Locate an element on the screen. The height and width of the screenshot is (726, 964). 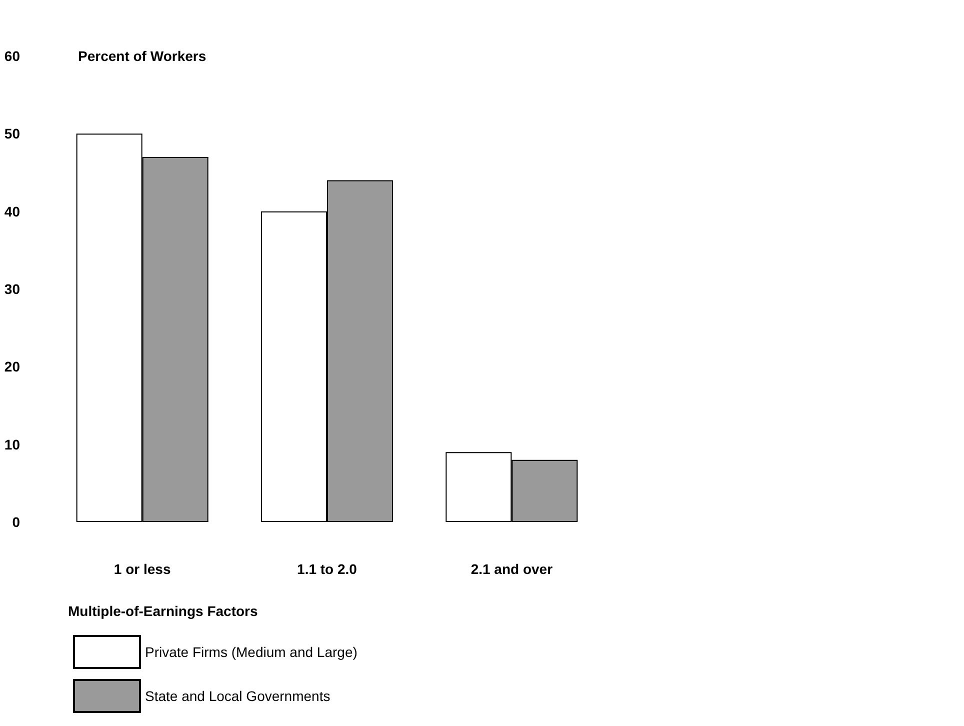
y-tick-label: 60 is located at coordinates (12, 56).